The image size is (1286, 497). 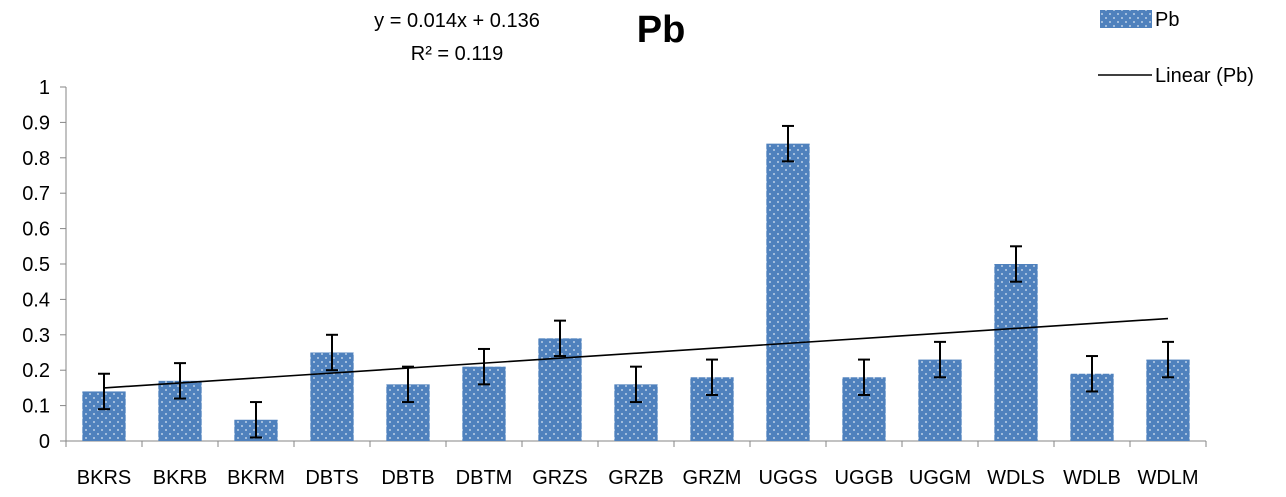 I want to click on y-tick-label: 0.5, so click(x=36, y=265).